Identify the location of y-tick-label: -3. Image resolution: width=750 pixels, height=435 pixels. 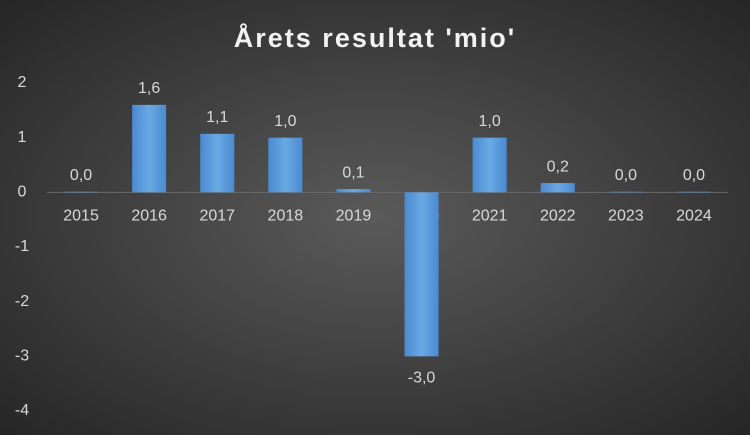
(22, 356).